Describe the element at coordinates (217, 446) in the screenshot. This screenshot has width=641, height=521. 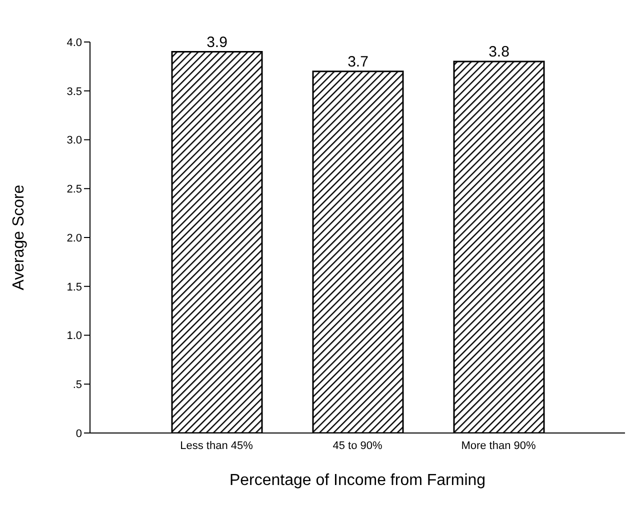
I see `x-tick-label: Less than 45%` at that location.